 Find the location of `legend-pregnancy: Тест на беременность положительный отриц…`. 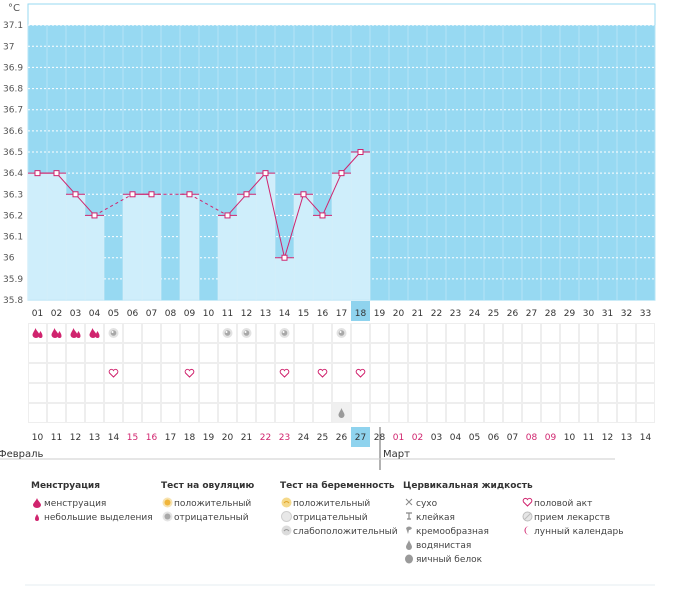

legend-pregnancy: Тест на беременность положительный отриц… is located at coordinates (339, 510).